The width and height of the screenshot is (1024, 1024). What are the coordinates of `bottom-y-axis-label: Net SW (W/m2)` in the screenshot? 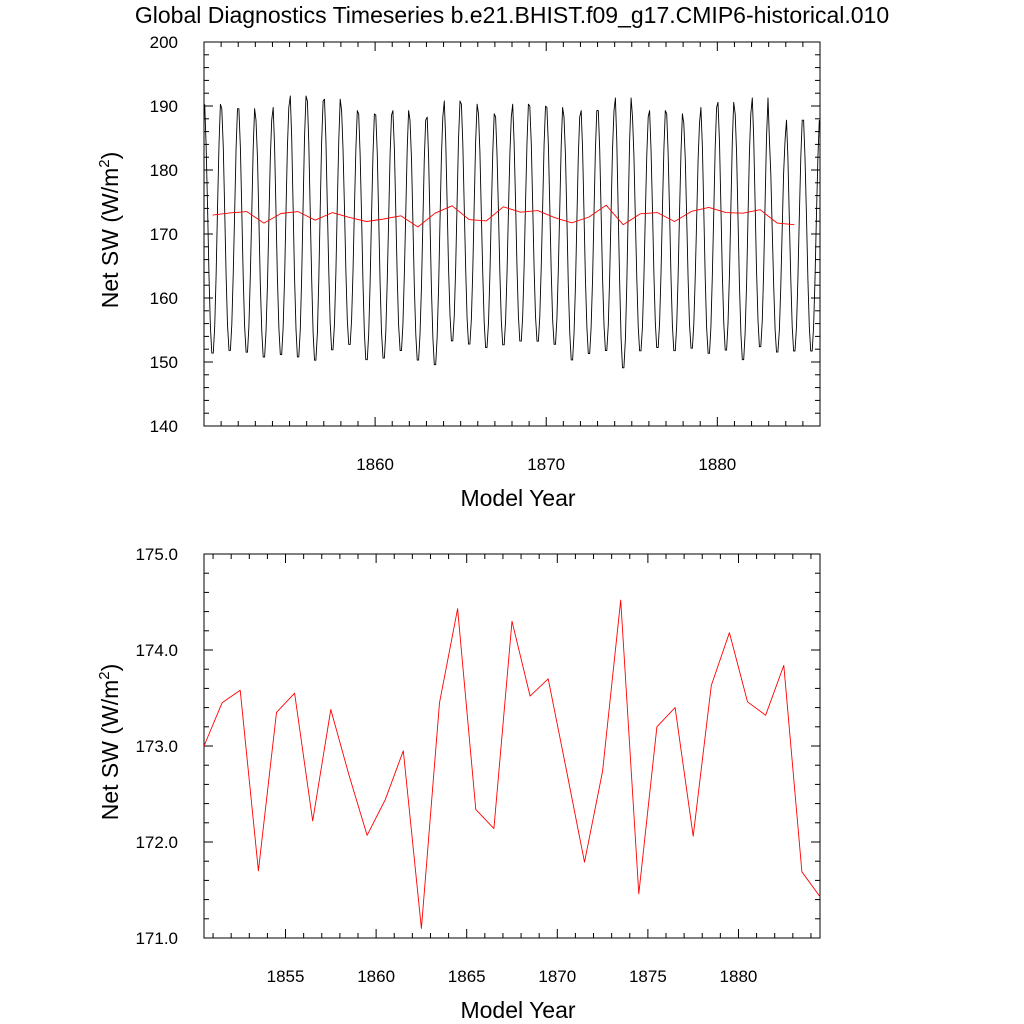 It's located at (109, 742).